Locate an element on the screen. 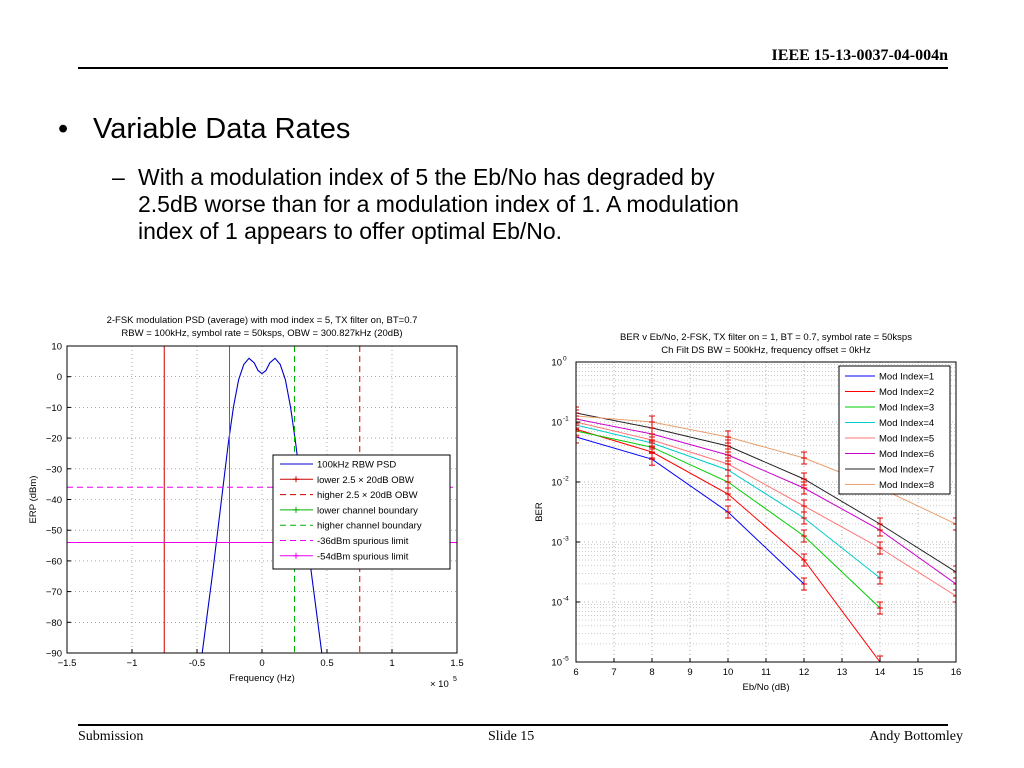 The height and width of the screenshot is (768, 1024). ber-ytick-exponent: -5 is located at coordinates (566, 659).